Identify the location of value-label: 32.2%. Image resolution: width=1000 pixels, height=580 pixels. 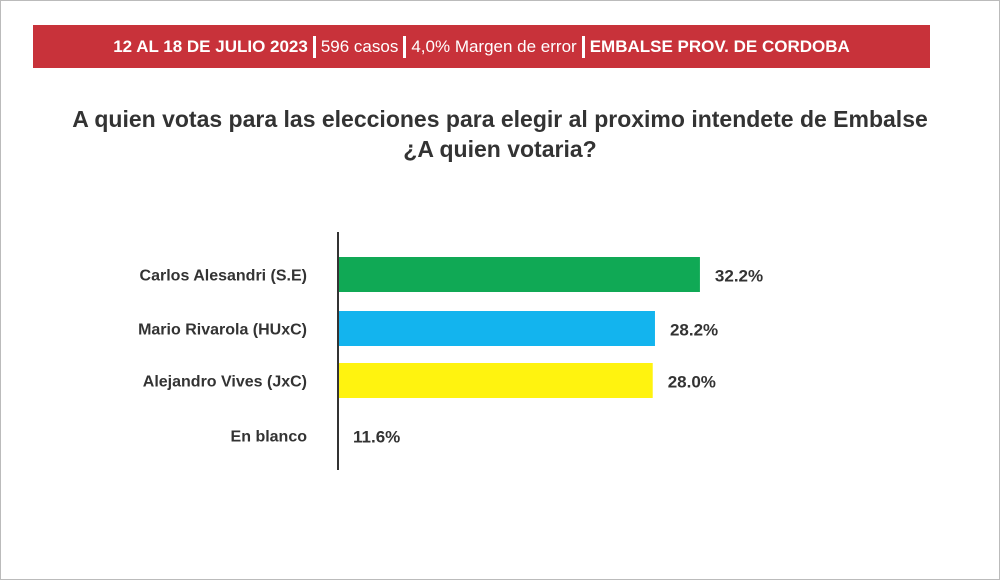
(739, 276).